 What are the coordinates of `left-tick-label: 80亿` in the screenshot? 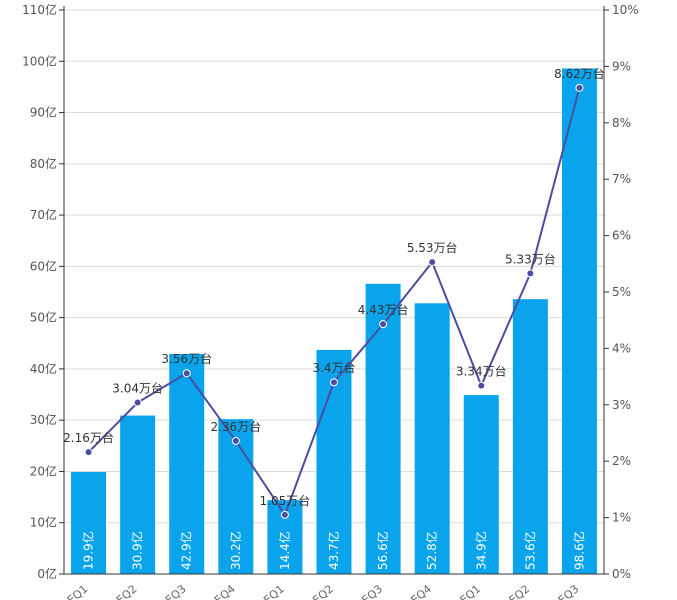 It's located at (43, 163).